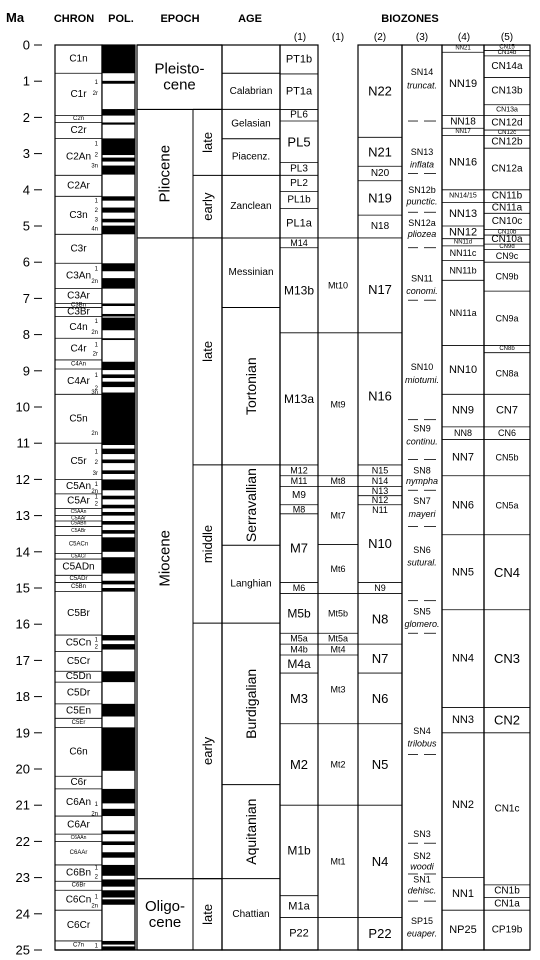 The image size is (540, 960). What do you see at coordinates (26, 153) in the screenshot?
I see `ma-tick-label: 3` at bounding box center [26, 153].